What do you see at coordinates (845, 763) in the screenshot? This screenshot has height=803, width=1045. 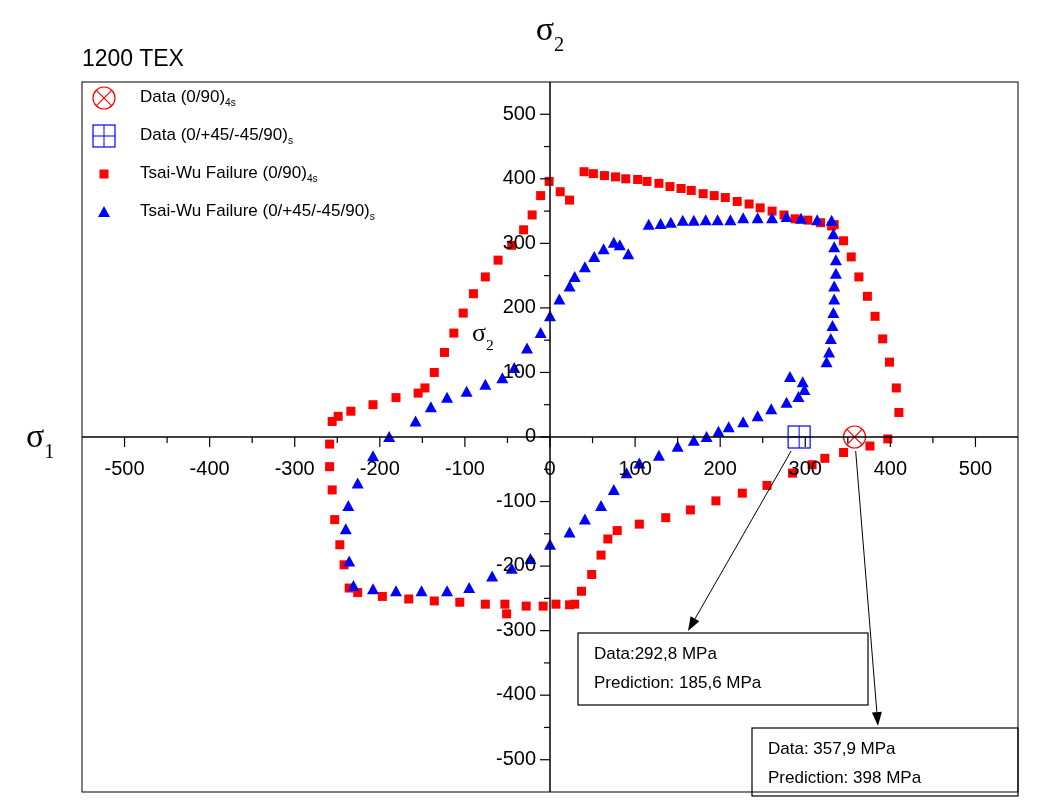 I see `annotation: Data: 357,9 MPa Prediction: 398 MPa` at bounding box center [845, 763].